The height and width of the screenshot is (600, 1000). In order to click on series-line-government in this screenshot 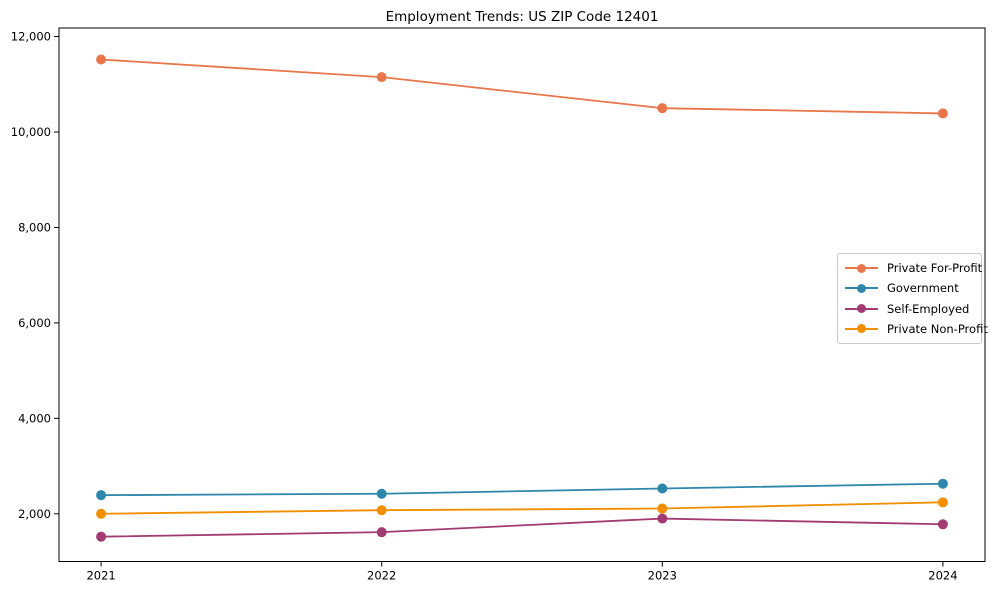, I will do `click(522, 489)`.